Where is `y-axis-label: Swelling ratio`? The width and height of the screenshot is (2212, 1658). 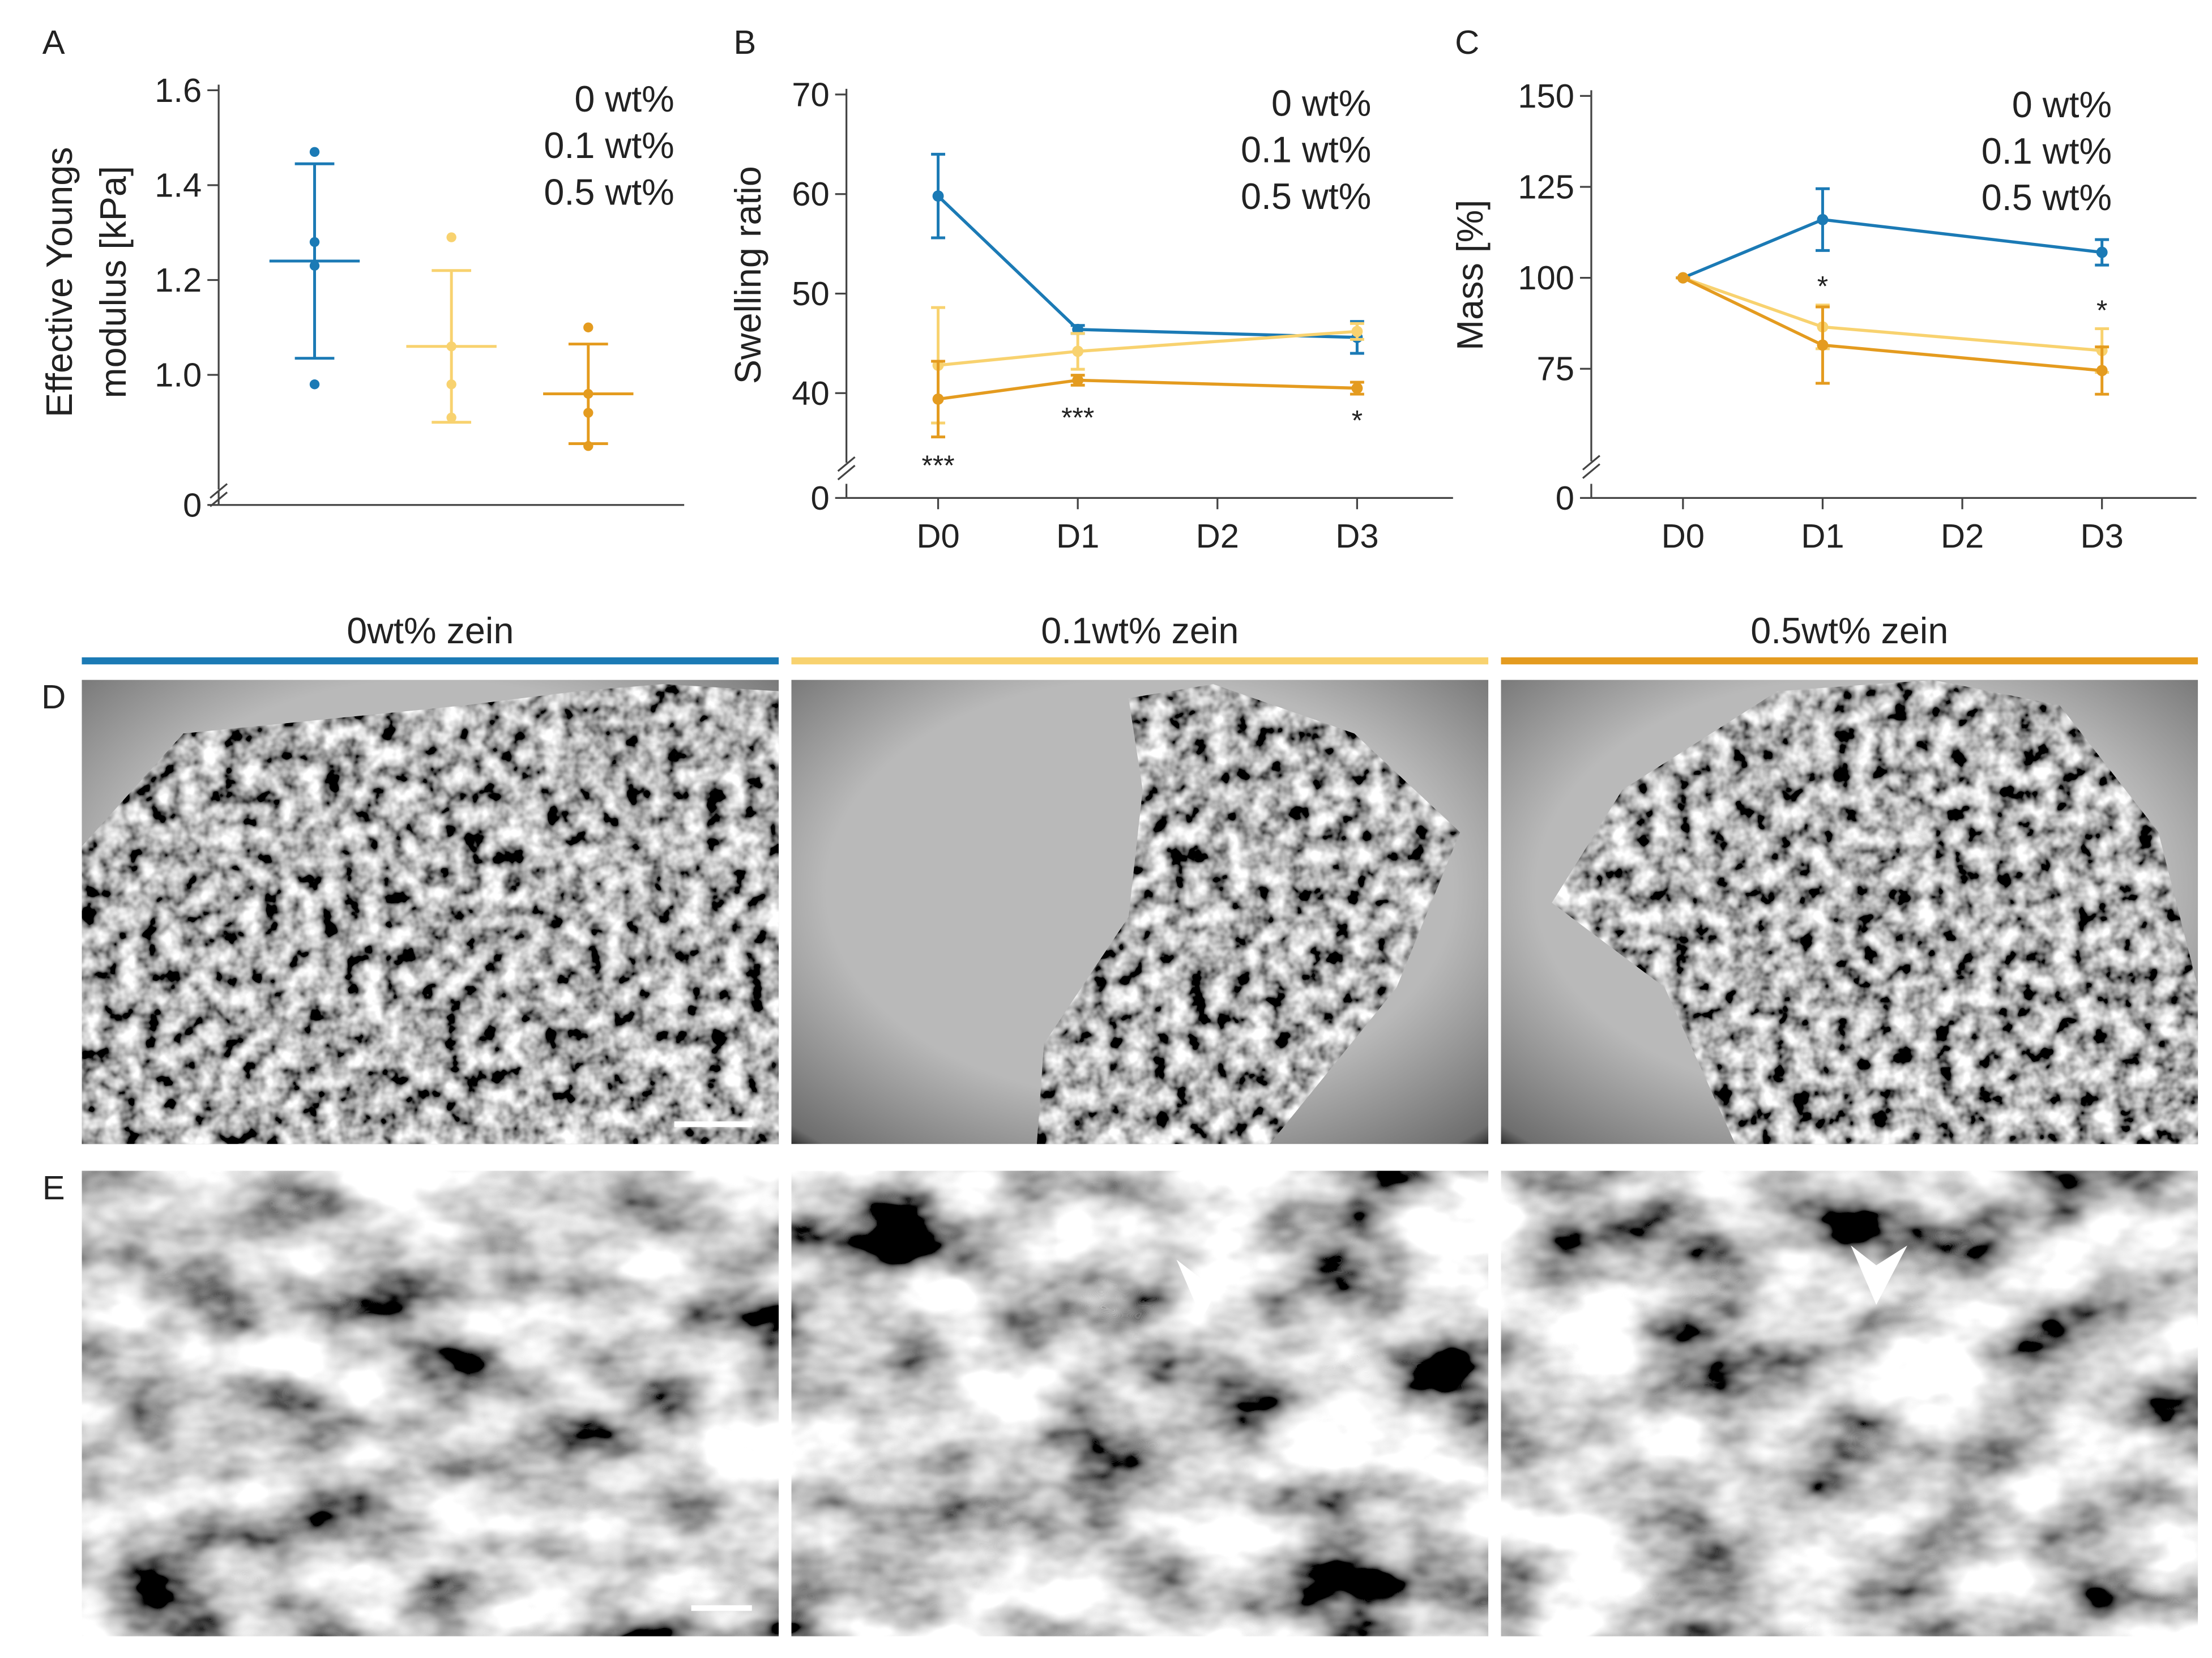 y-axis-label: Swelling ratio is located at coordinates (748, 275).